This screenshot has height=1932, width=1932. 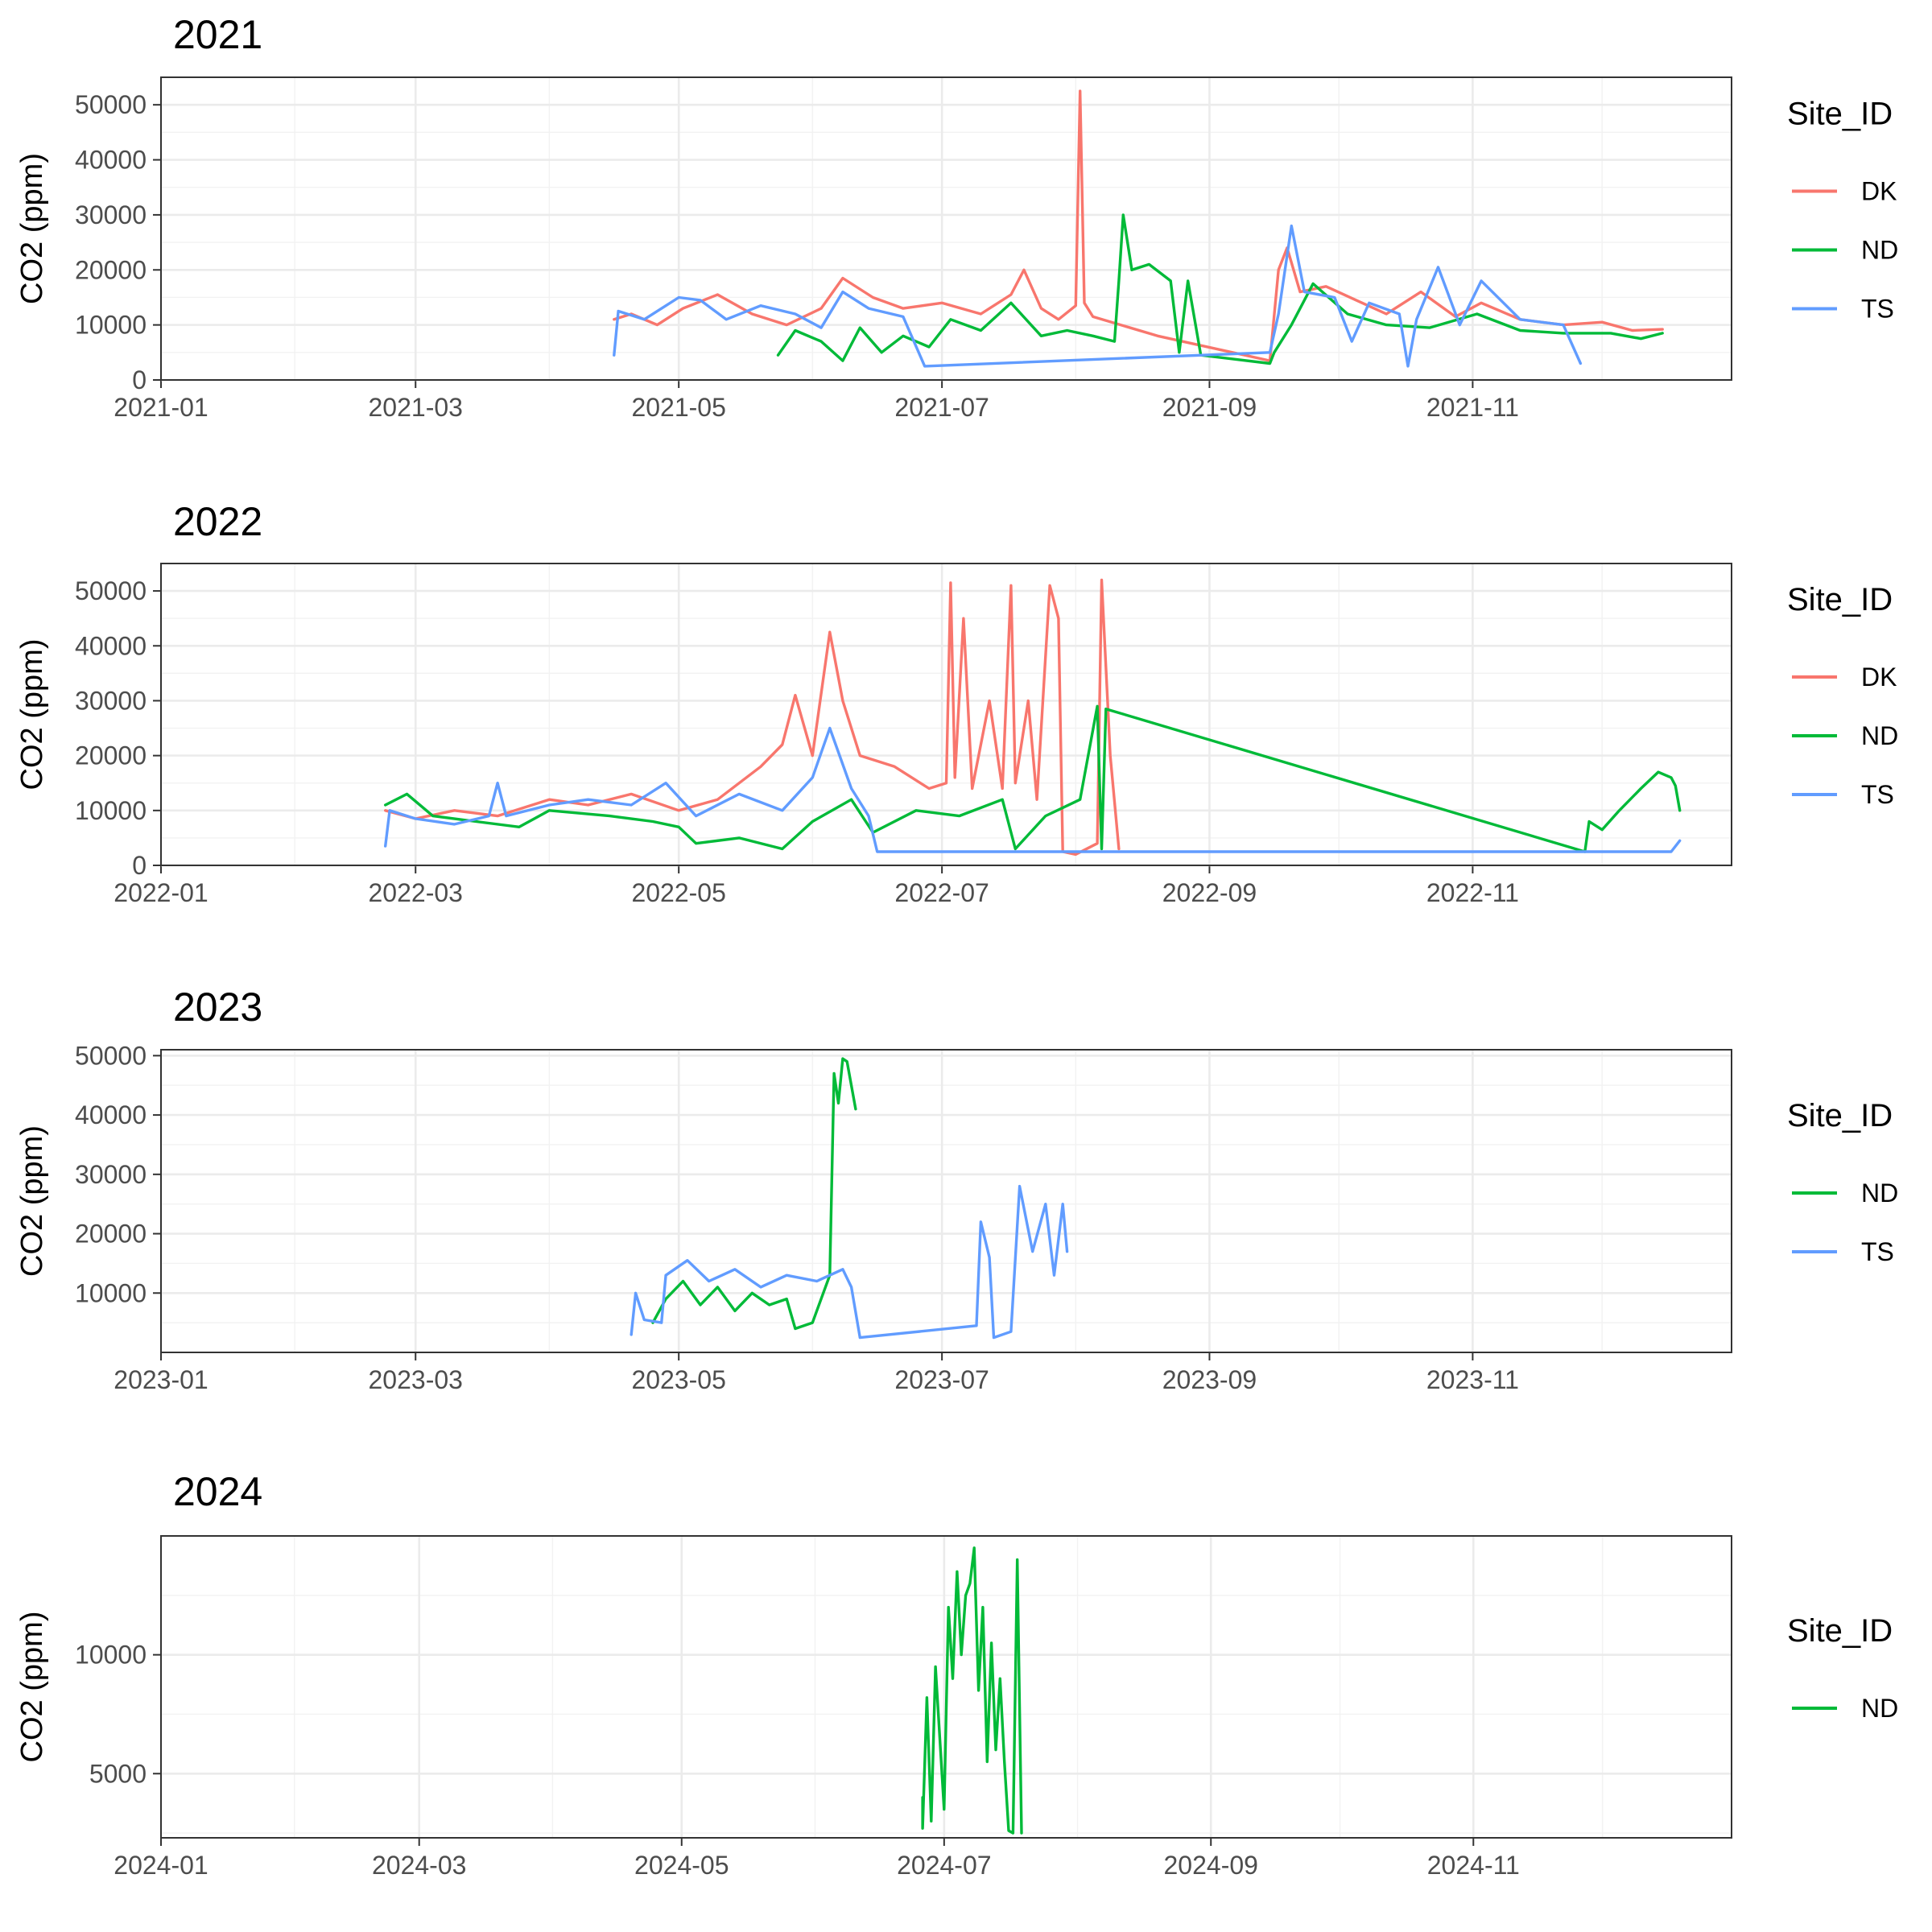 I want to click on x-tick-label: 2022-07, so click(x=941, y=892).